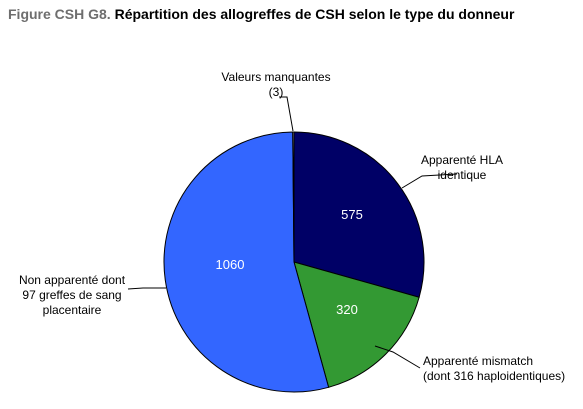  What do you see at coordinates (59, 14) in the screenshot?
I see `figure-label: Figure CSH G8.` at bounding box center [59, 14].